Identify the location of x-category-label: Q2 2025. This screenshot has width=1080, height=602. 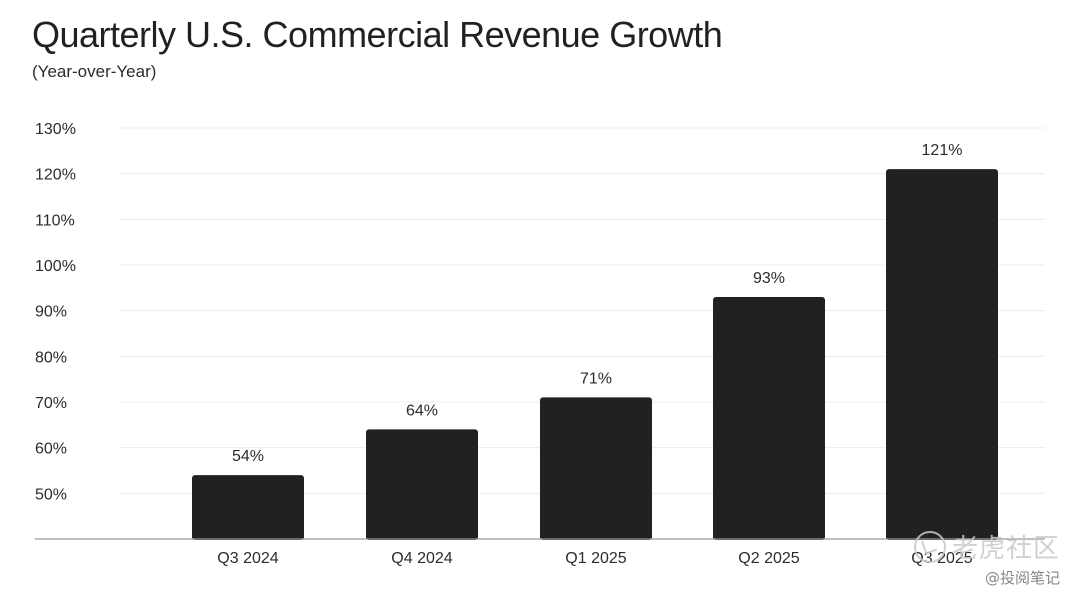
(768, 558).